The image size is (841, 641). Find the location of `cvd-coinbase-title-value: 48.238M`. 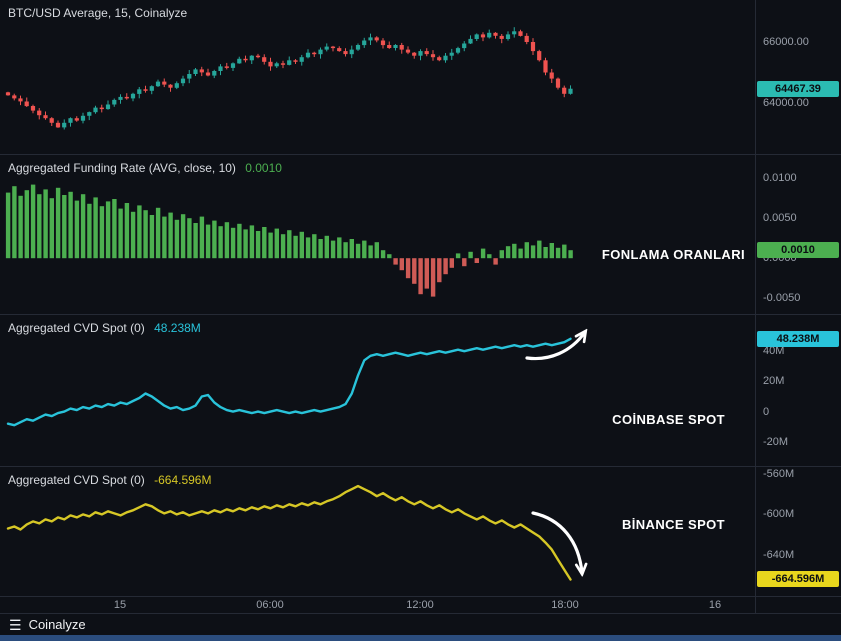

cvd-coinbase-title-value: 48.238M is located at coordinates (177, 328).